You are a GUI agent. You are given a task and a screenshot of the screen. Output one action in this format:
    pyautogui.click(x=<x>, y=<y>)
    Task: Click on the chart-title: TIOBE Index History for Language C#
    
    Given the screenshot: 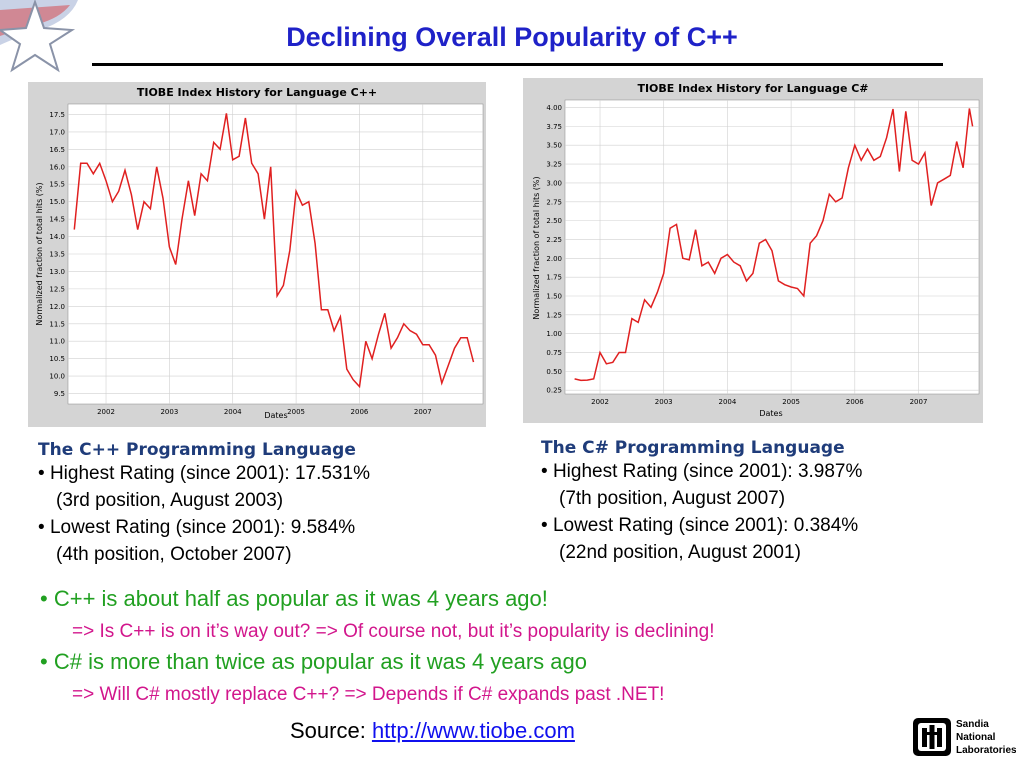 What is the action you would take?
    pyautogui.click(x=752, y=88)
    